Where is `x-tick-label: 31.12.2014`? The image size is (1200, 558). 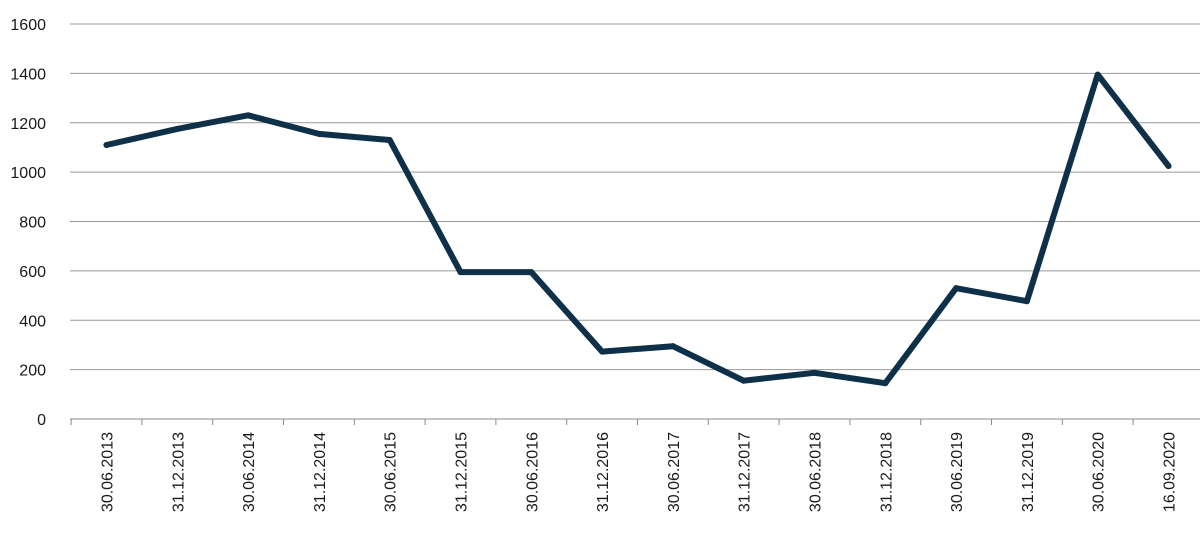 x-tick-label: 31.12.2014 is located at coordinates (320, 472).